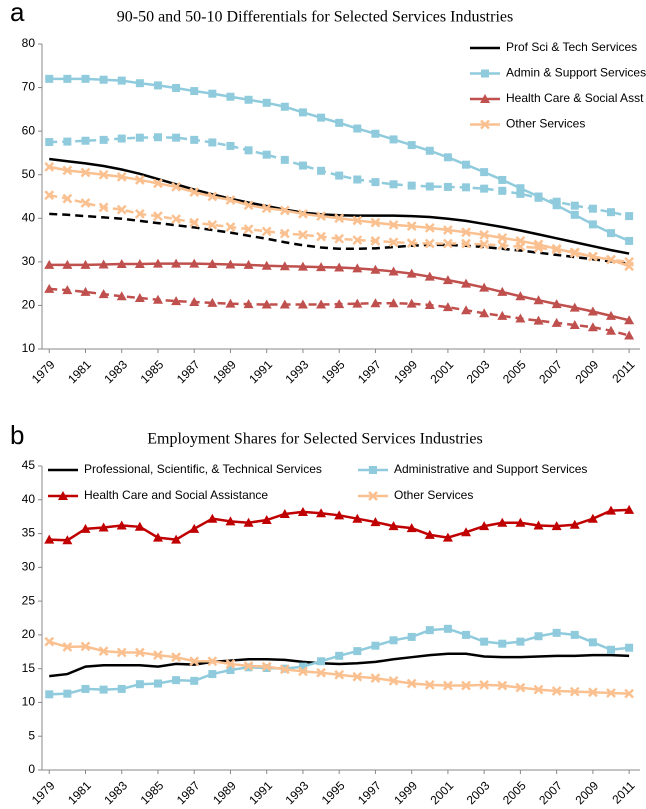 Image resolution: width=646 pixels, height=809 pixels. What do you see at coordinates (29, 668) in the screenshot?
I see `y-tick-label: 15` at bounding box center [29, 668].